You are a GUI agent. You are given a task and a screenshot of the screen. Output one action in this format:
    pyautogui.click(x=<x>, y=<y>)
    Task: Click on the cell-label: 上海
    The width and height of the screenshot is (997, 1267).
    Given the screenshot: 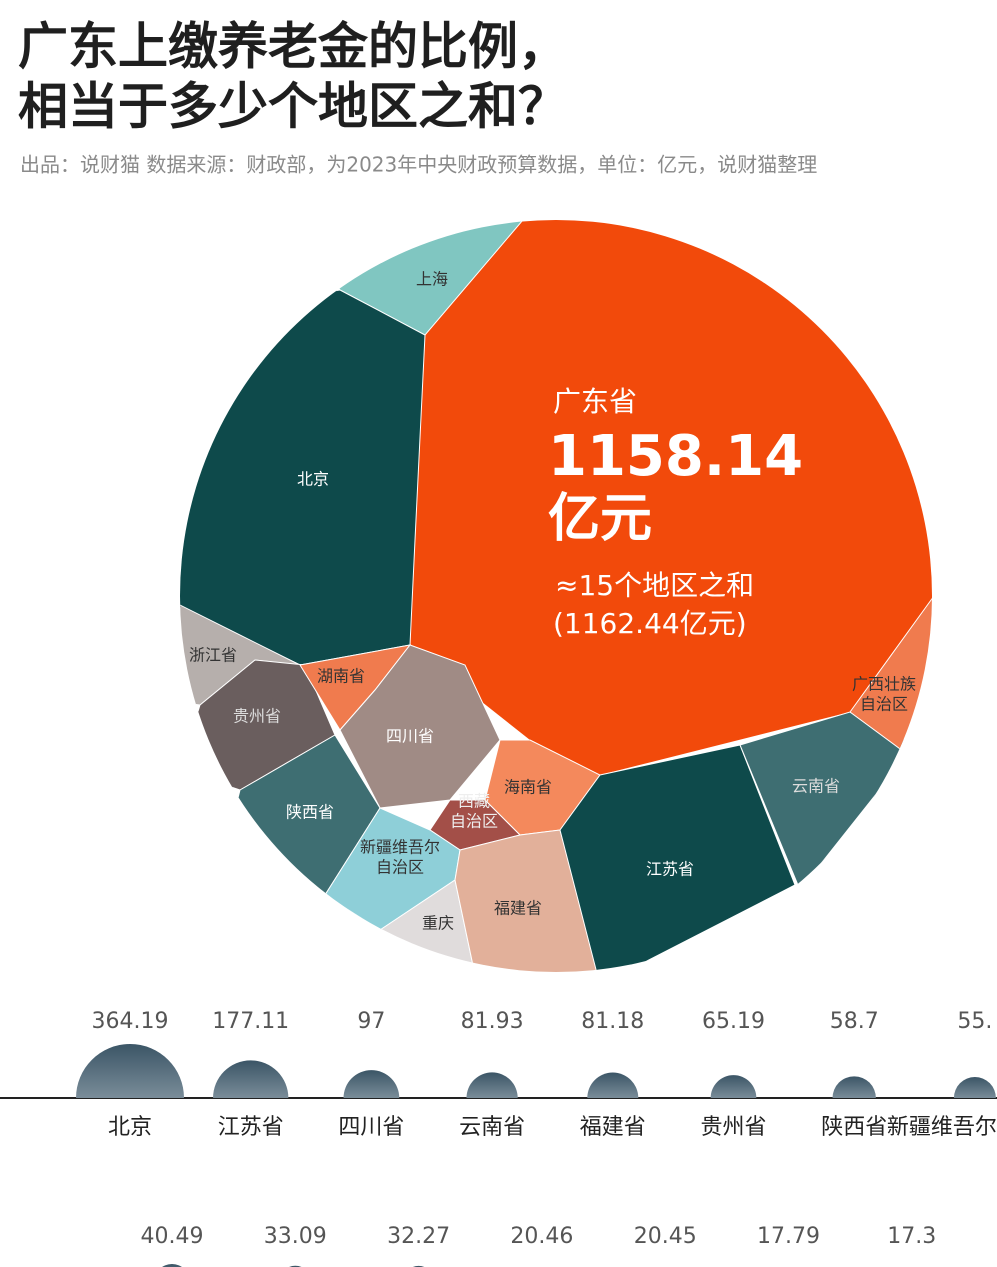 What is the action you would take?
    pyautogui.click(x=432, y=279)
    